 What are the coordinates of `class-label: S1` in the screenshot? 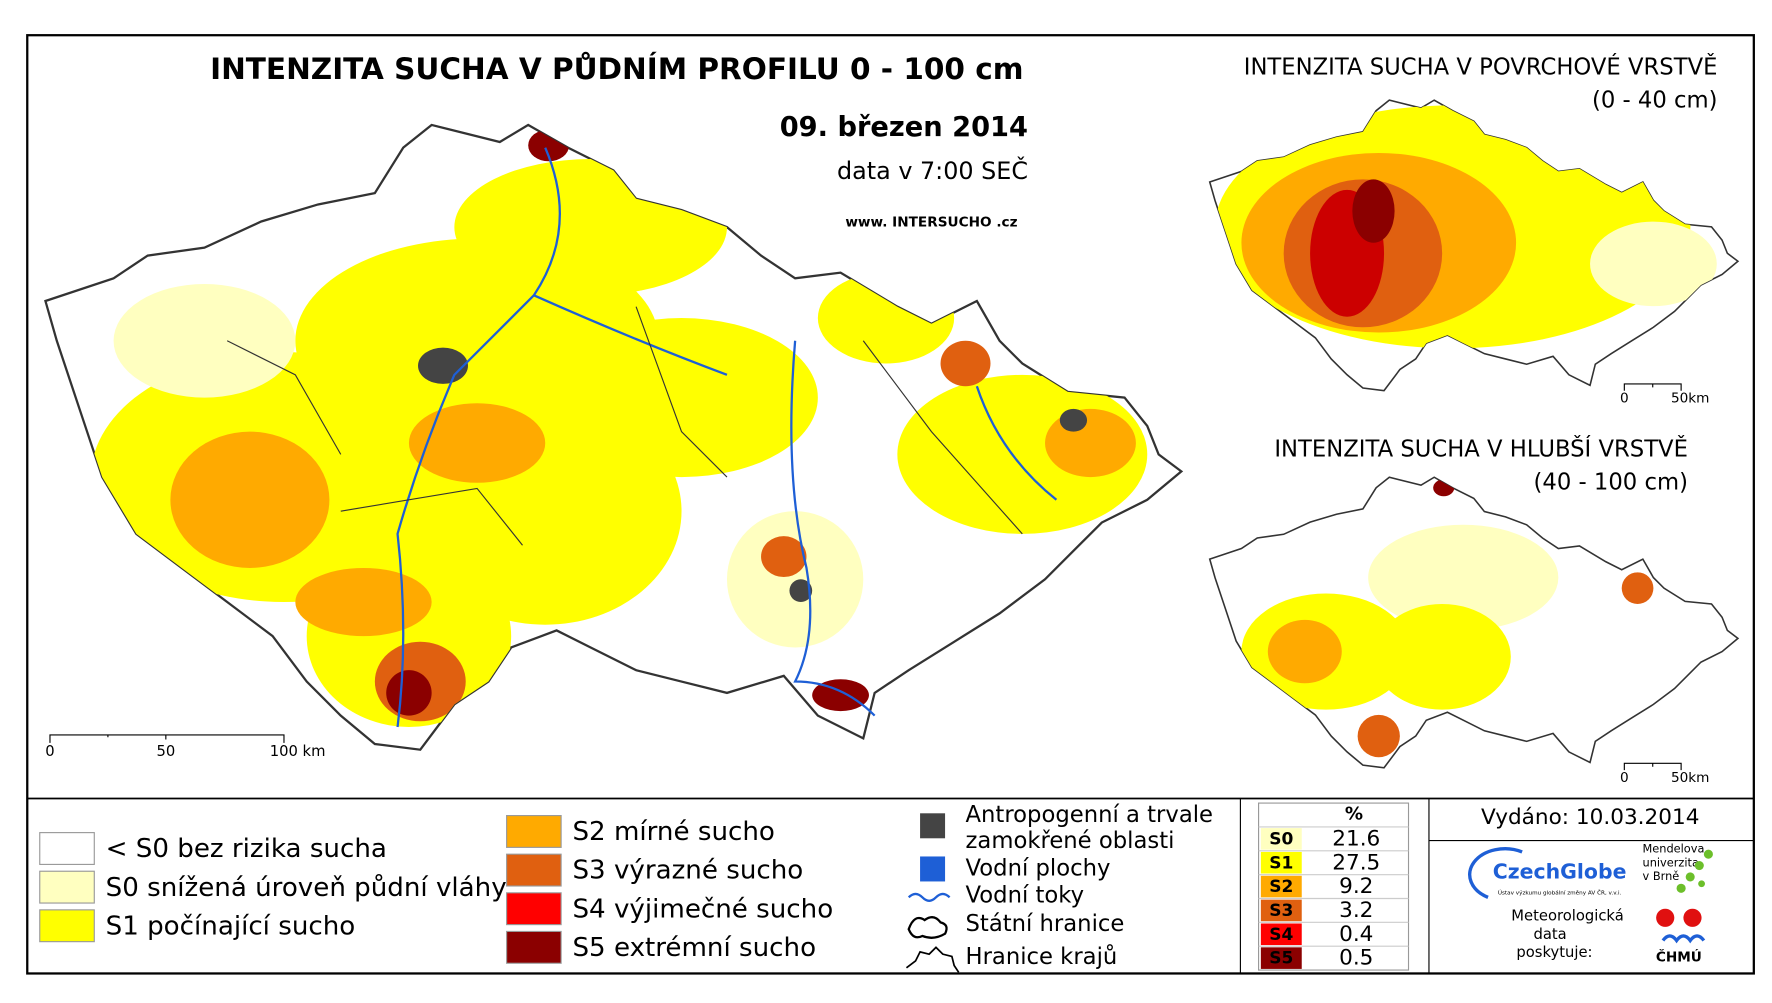 It's located at (1281, 863).